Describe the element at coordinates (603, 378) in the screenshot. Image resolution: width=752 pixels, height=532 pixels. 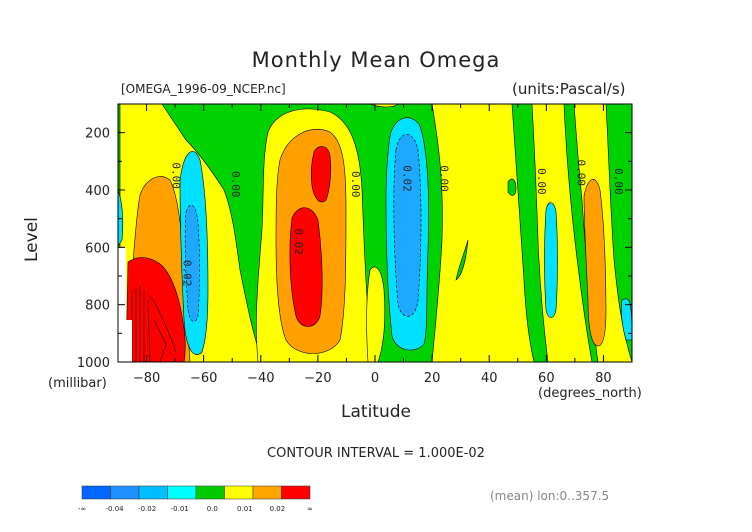
I see `x-tick-label: 80` at that location.